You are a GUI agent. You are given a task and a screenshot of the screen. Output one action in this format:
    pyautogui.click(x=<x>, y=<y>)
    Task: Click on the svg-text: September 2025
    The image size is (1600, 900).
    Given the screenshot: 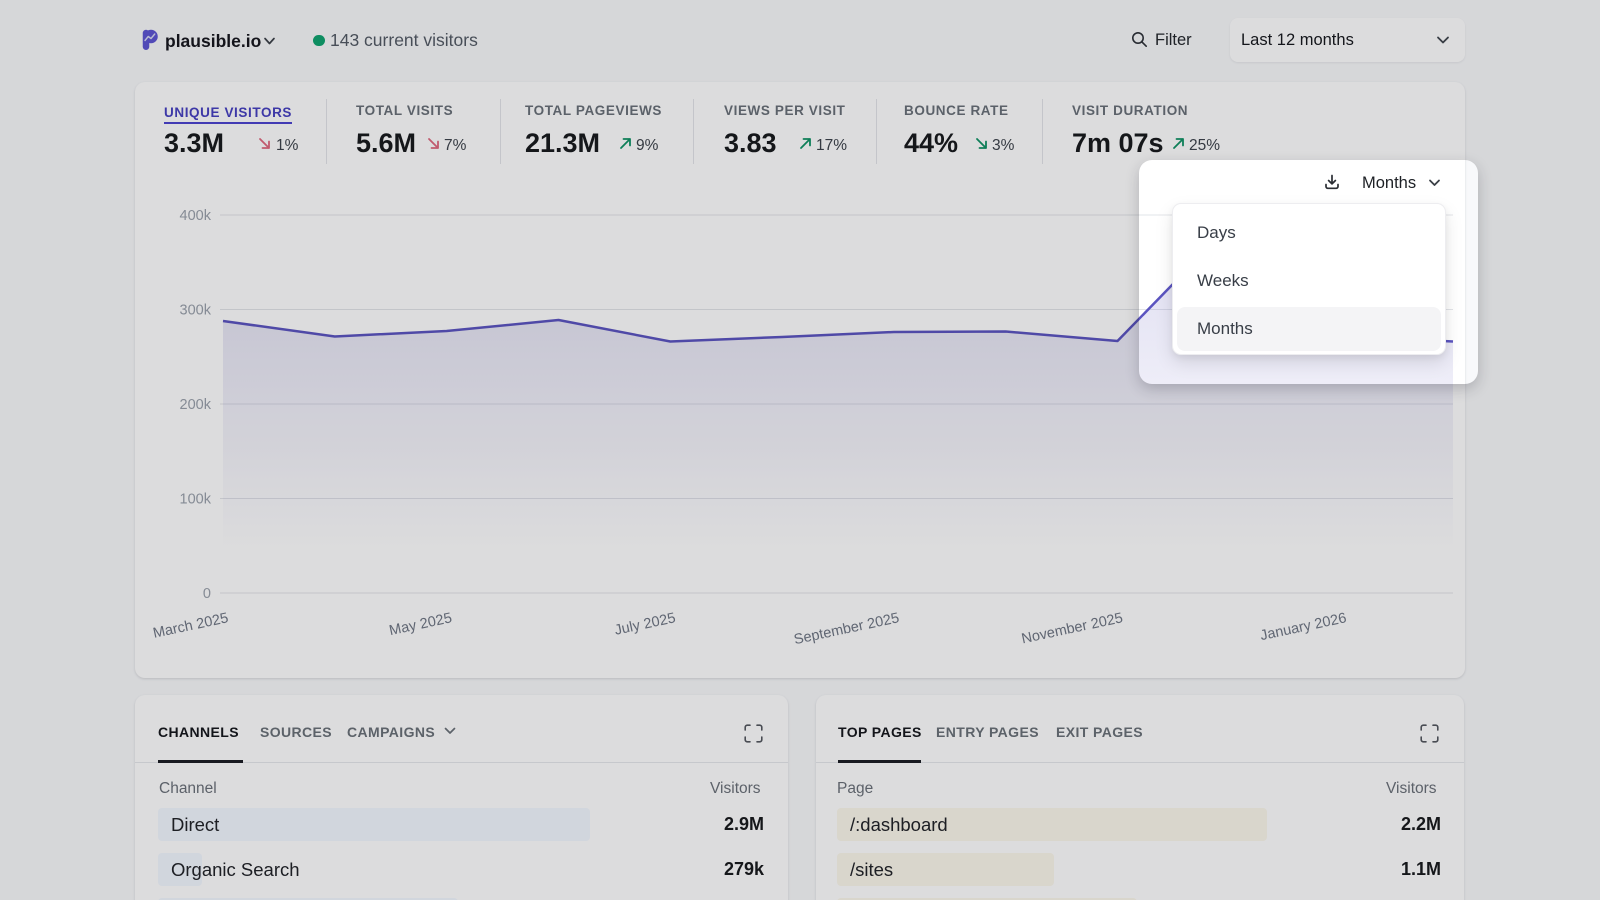 What is the action you would take?
    pyautogui.click(x=847, y=629)
    